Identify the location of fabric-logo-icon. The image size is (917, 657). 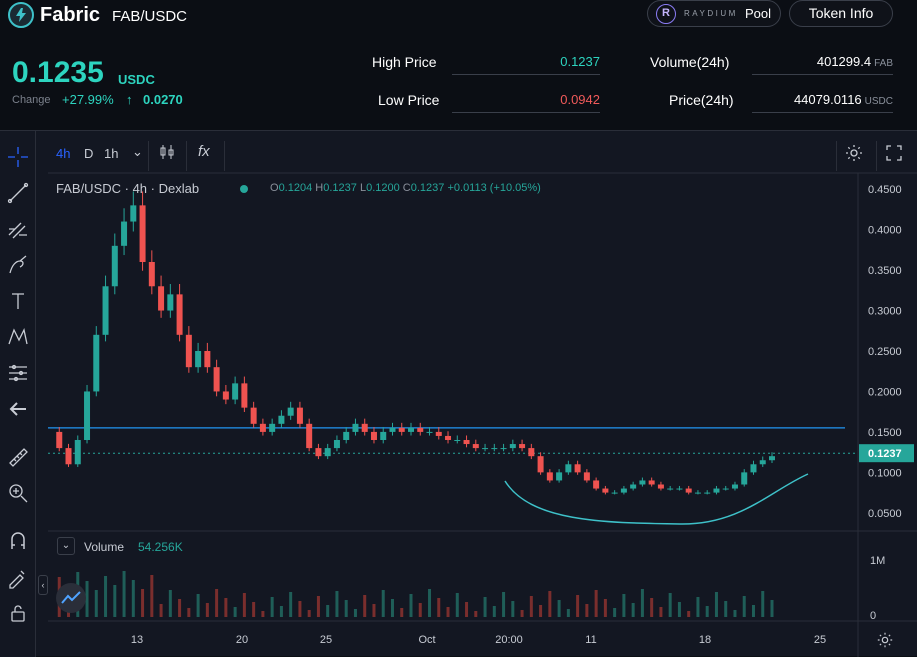
(21, 15).